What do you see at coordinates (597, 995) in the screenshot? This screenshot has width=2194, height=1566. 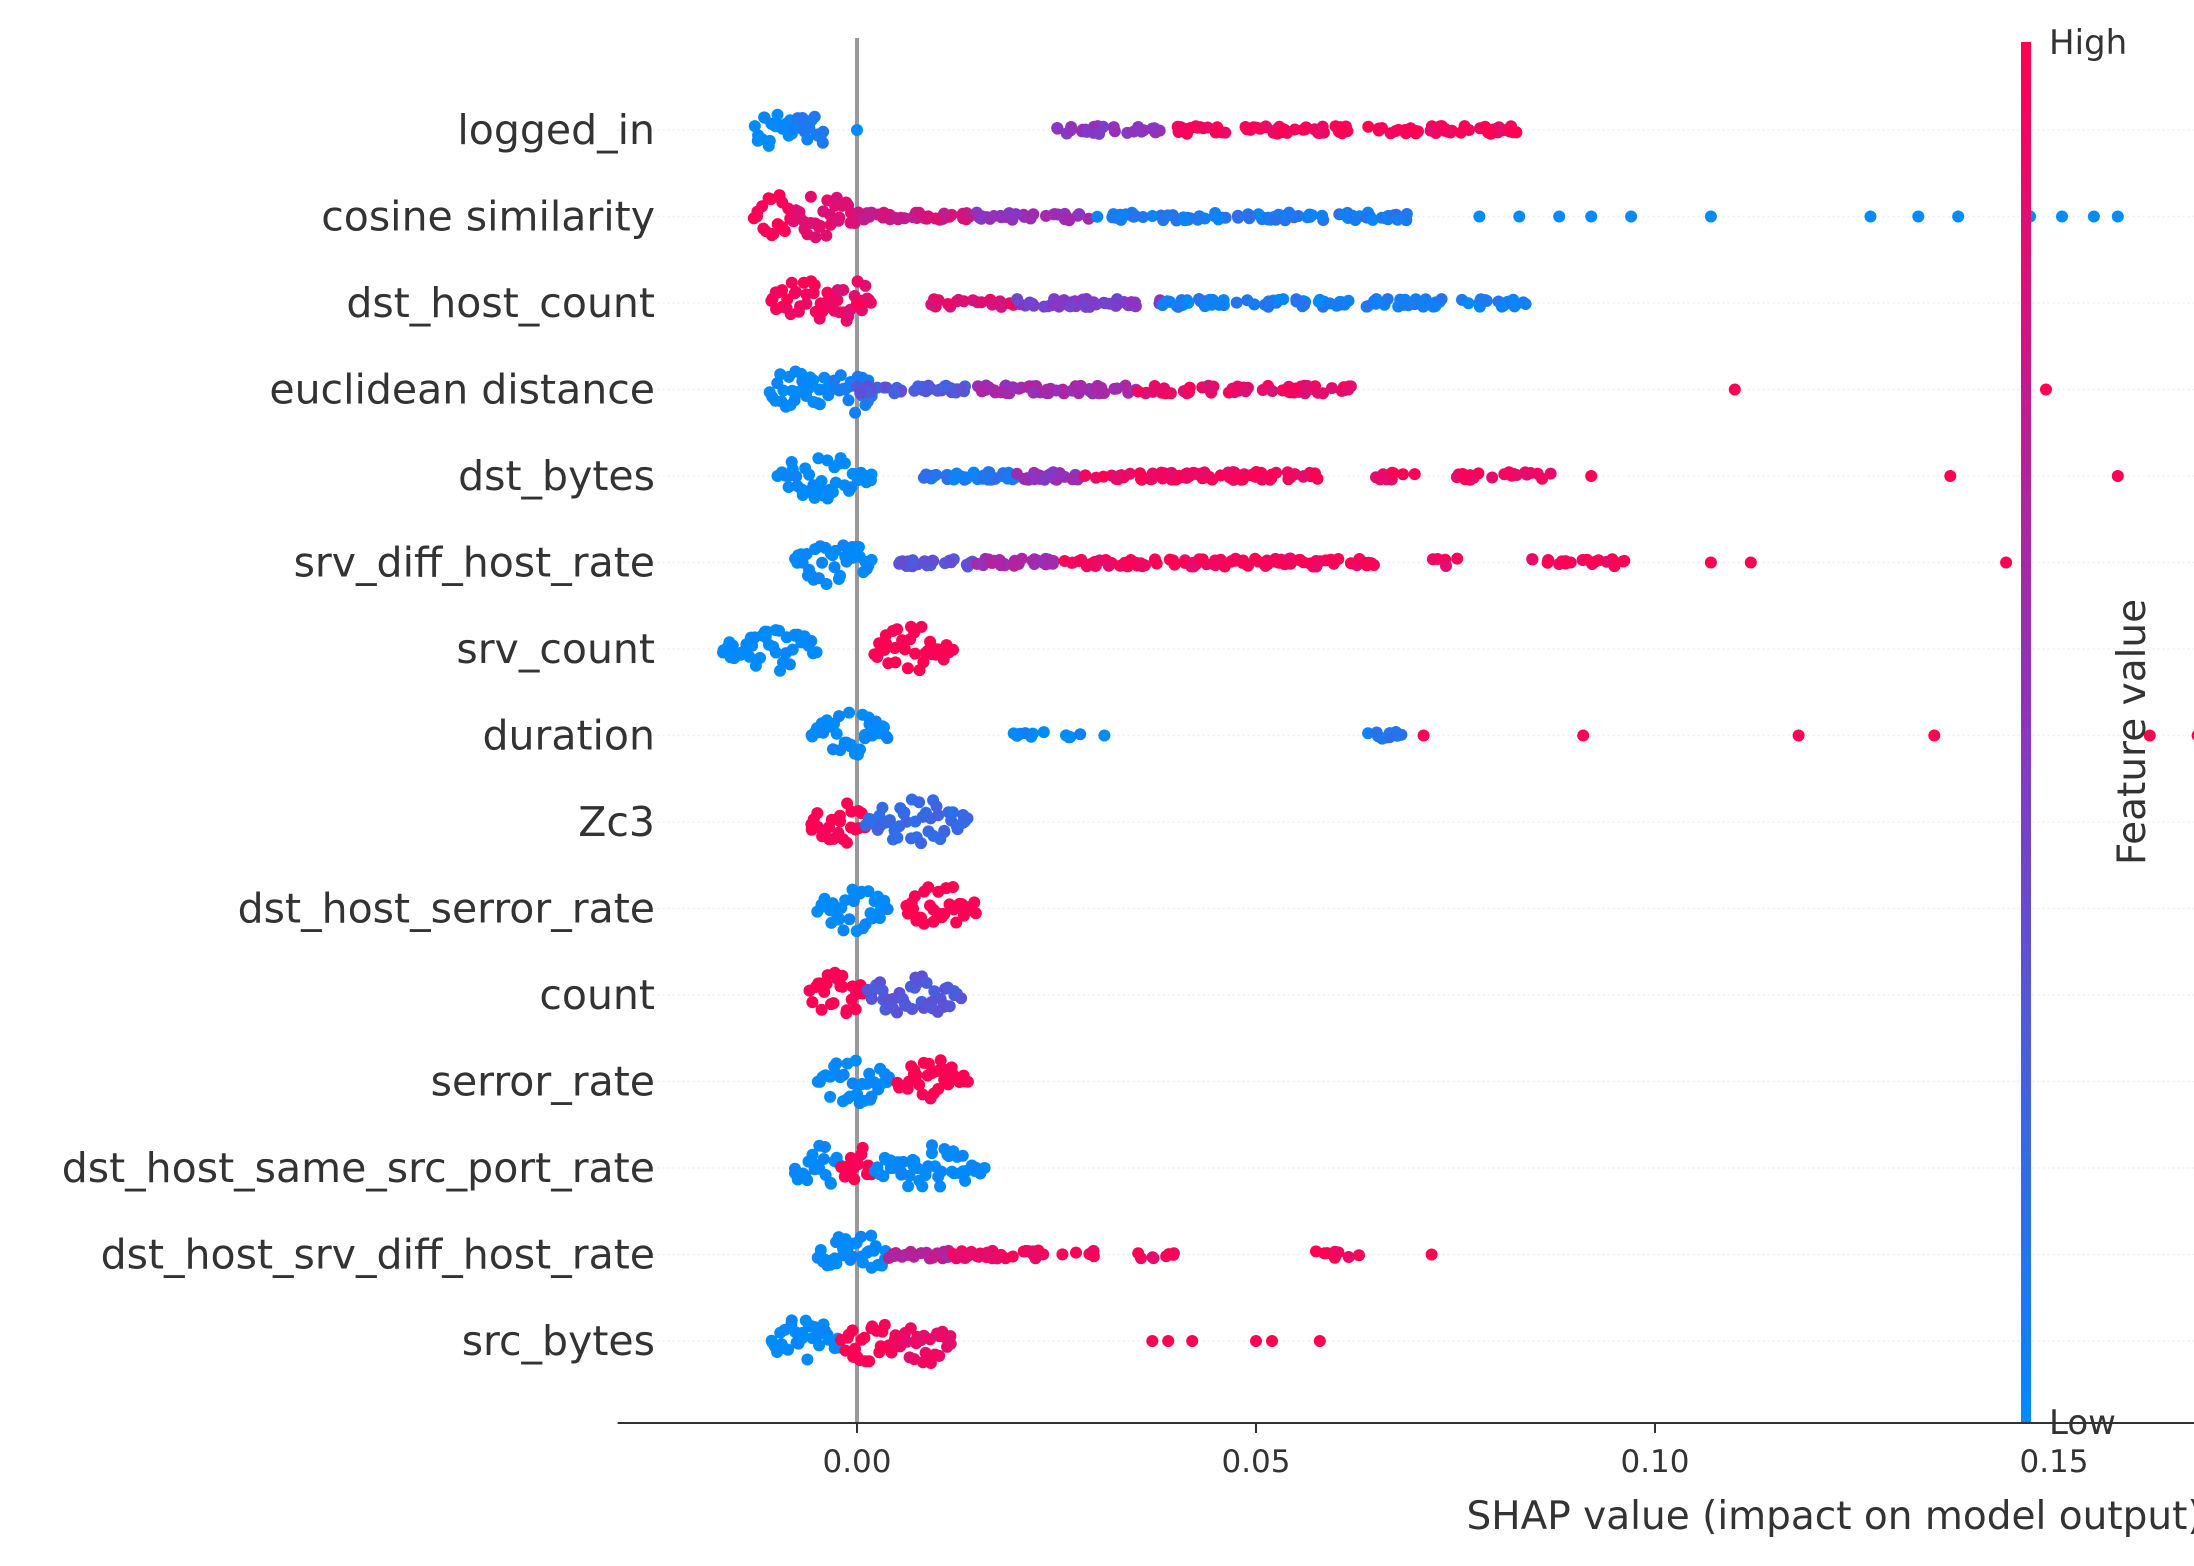 I see `feature-label: count` at bounding box center [597, 995].